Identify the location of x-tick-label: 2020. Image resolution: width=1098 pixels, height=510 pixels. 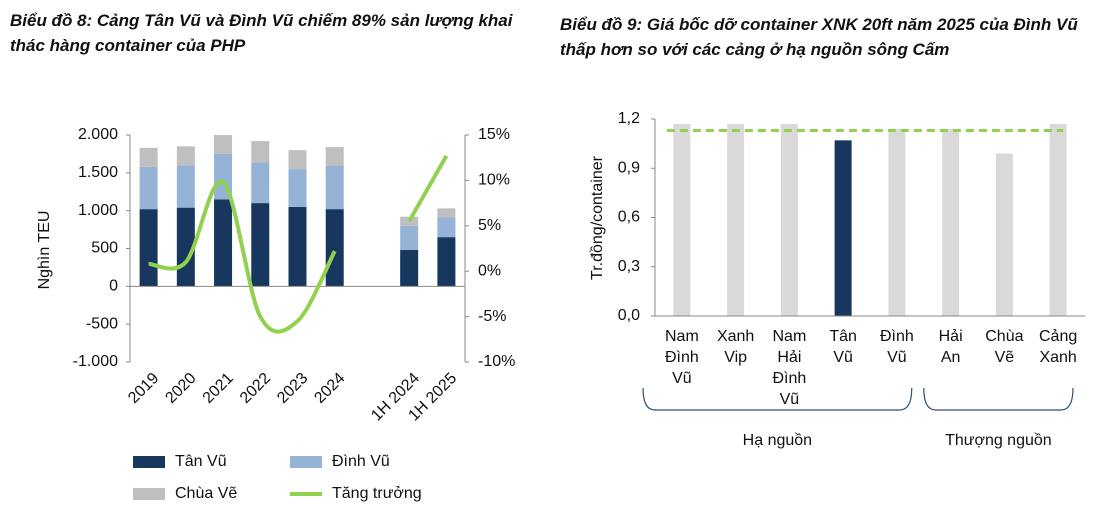
(180, 388).